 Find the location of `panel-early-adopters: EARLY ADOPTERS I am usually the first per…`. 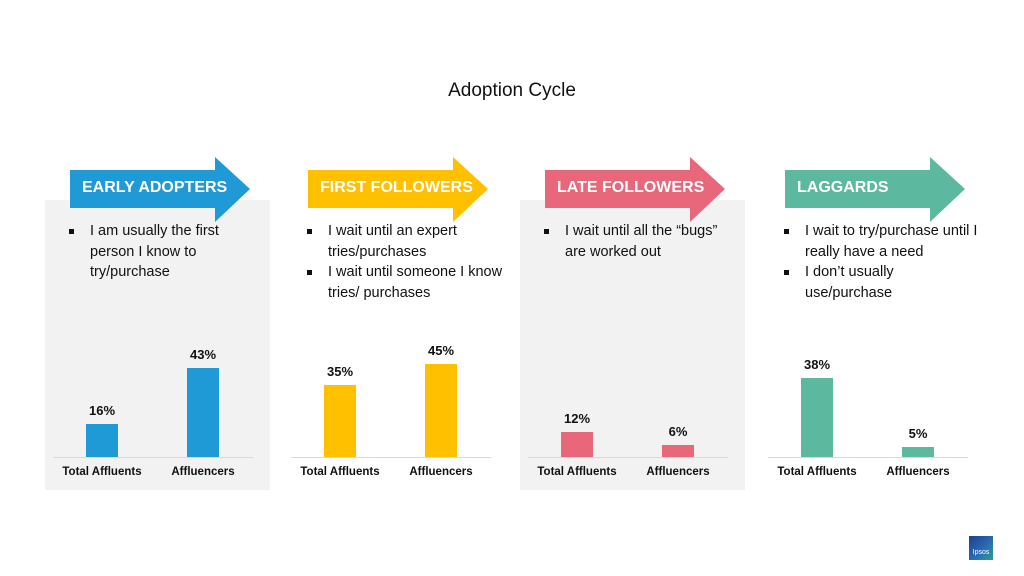

panel-early-adopters: EARLY ADOPTERS I am usually the first per… is located at coordinates (157, 323).